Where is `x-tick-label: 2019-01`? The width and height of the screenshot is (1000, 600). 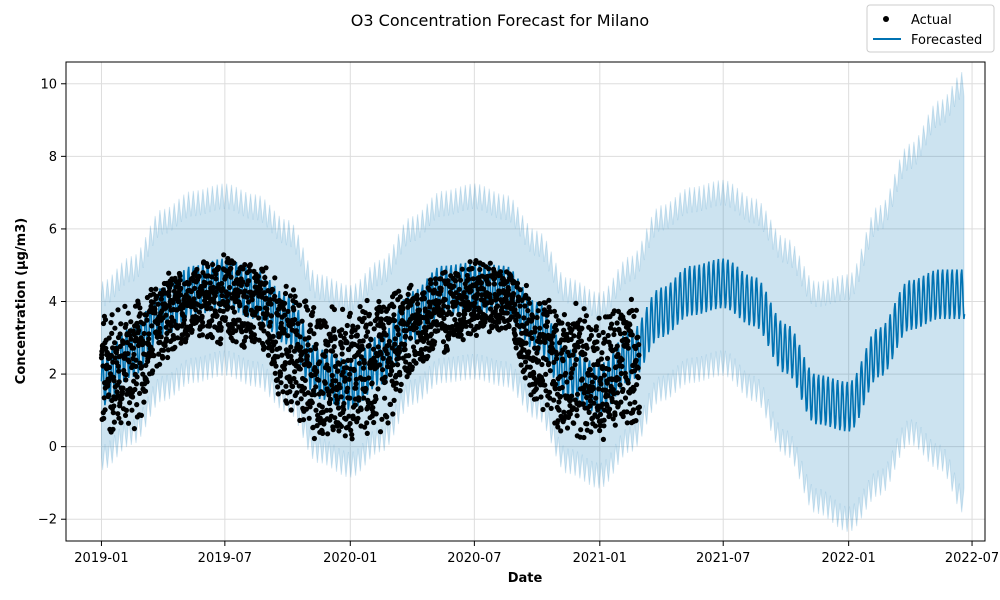
x-tick-label: 2019-01 is located at coordinates (101, 558).